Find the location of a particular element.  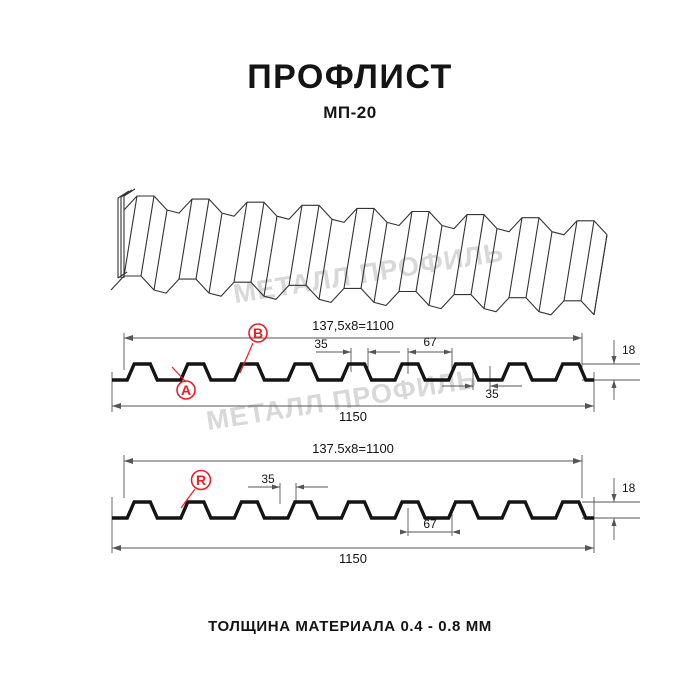

dim-overall-top-label: 137,5x8=1100 is located at coordinates (353, 325).